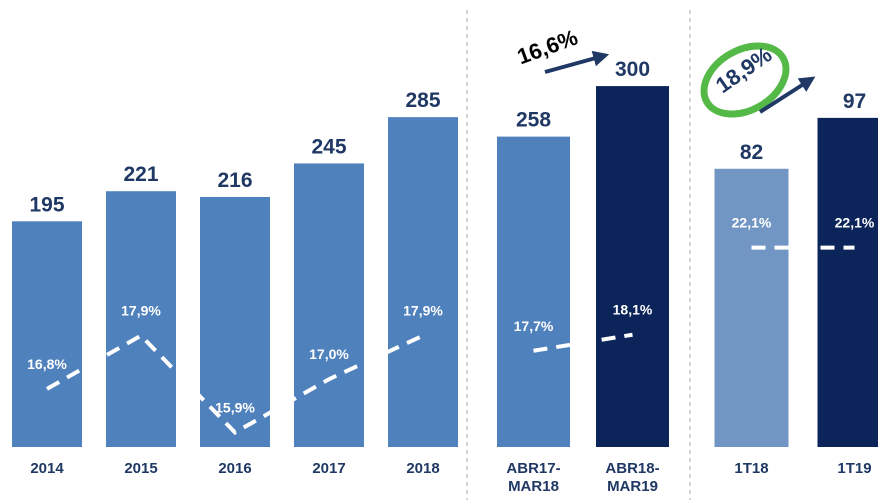 The width and height of the screenshot is (878, 504). Describe the element at coordinates (751, 152) in the screenshot. I see `value-label: 82` at that location.